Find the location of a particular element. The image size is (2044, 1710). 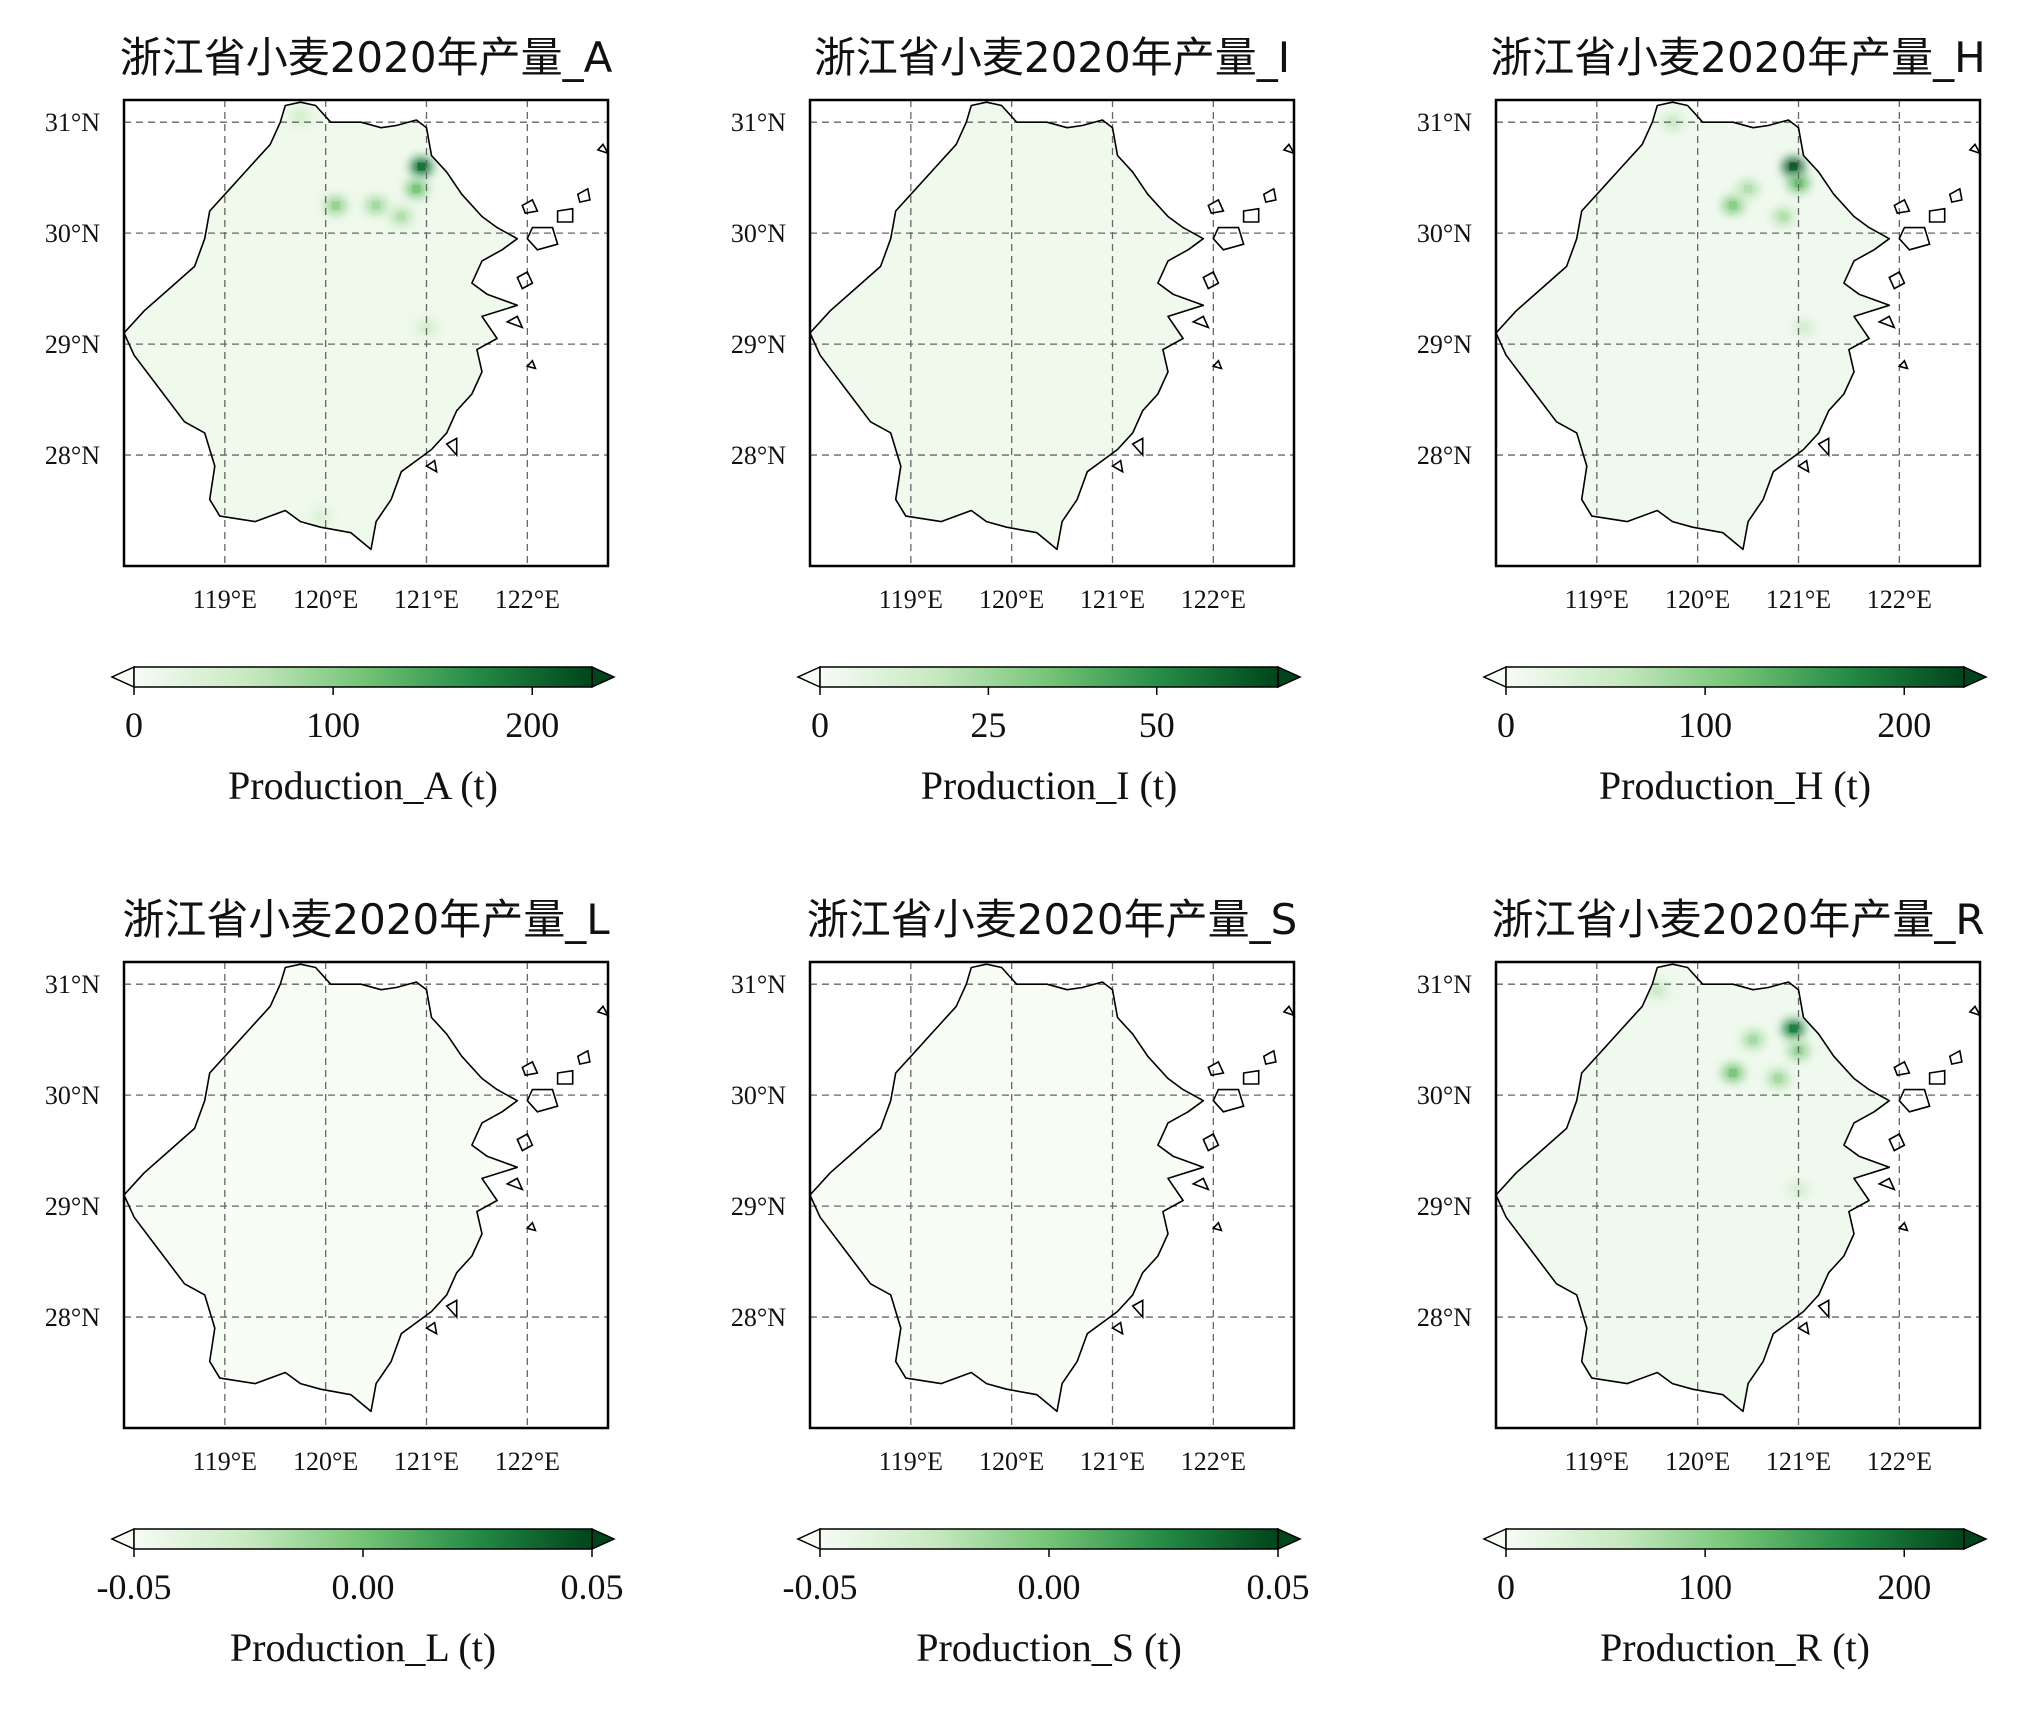

heatmap-layer is located at coordinates (1693, 1188).